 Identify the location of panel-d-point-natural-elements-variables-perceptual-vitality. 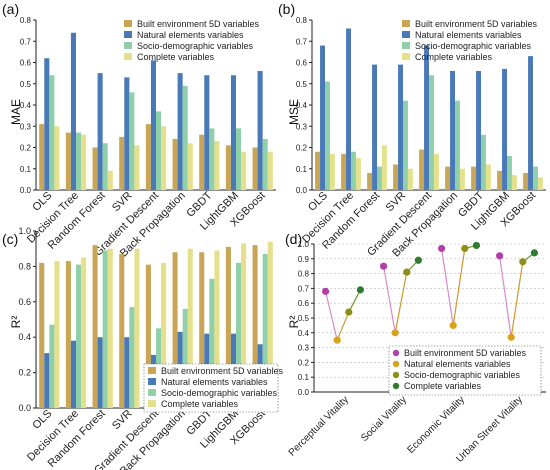
(337, 340).